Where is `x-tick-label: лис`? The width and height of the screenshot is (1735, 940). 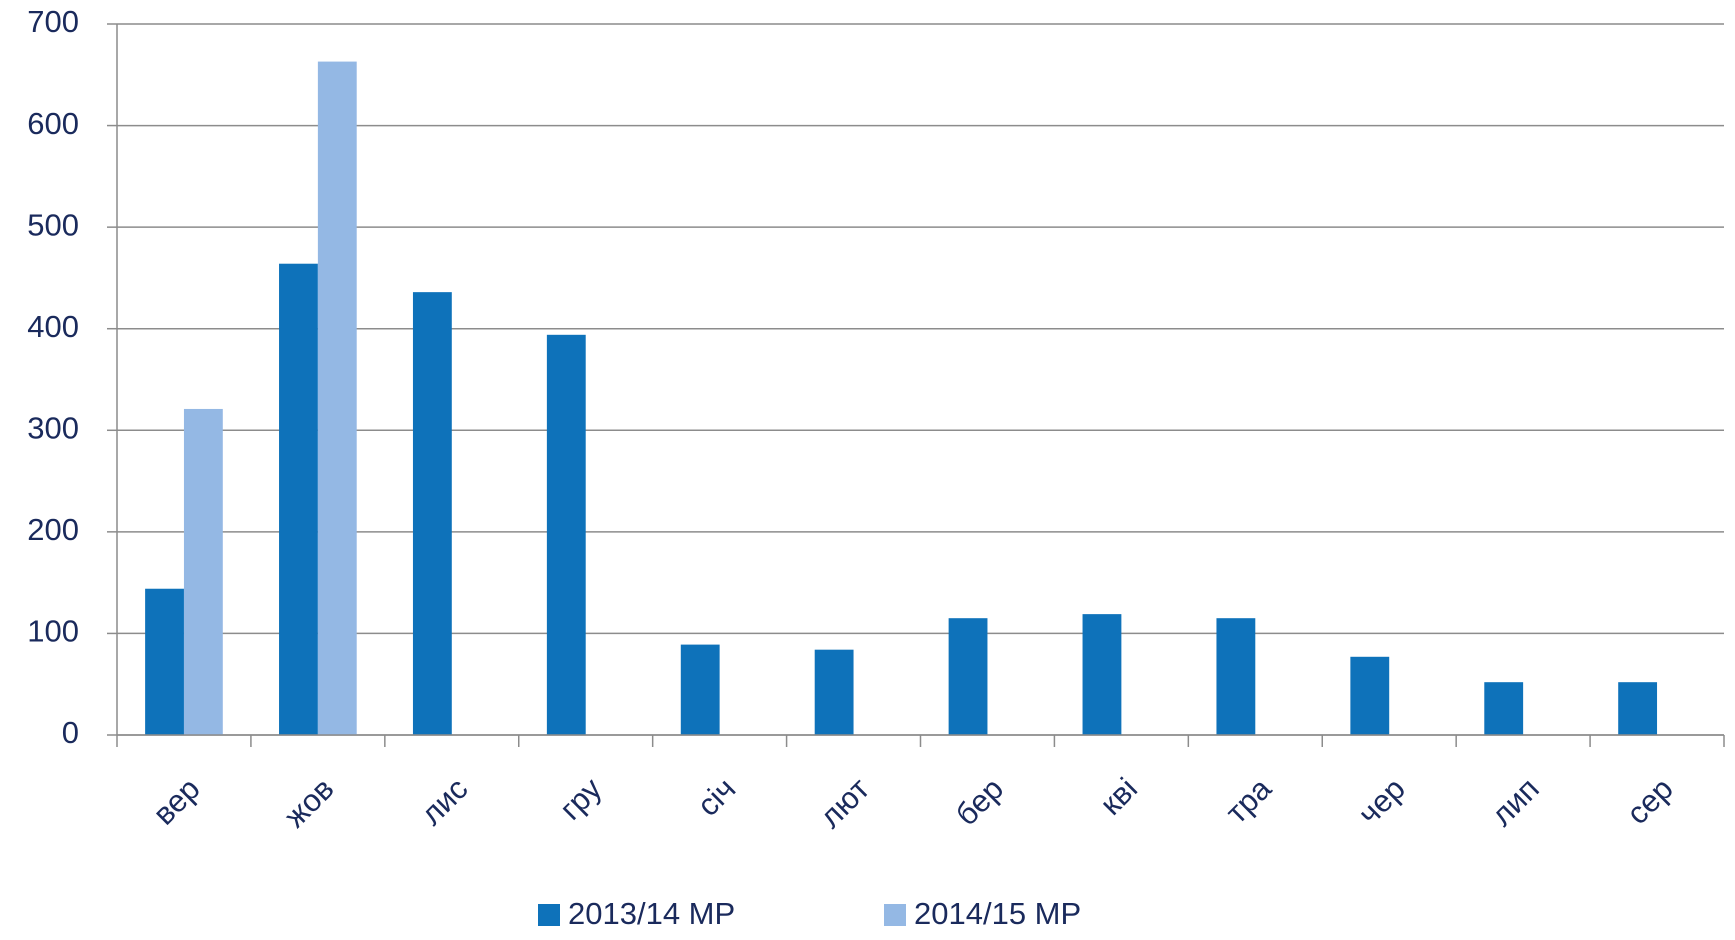
x-tick-label: лис is located at coordinates (444, 801).